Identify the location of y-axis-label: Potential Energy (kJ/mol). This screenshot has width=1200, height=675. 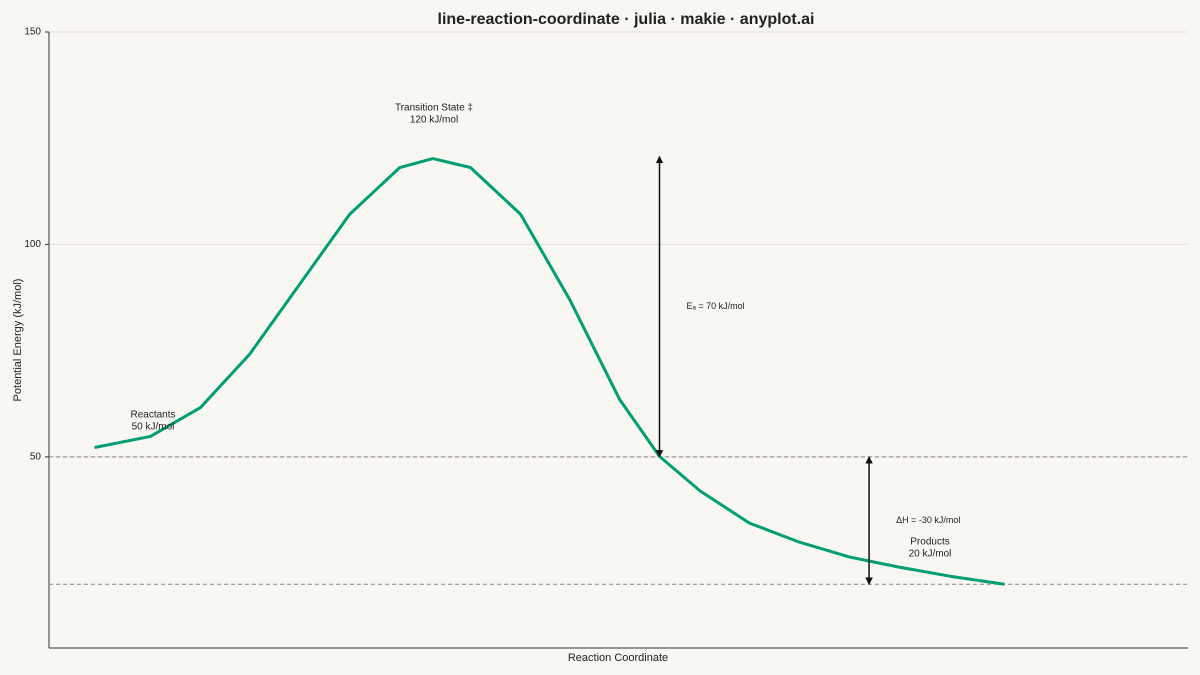
(18, 340).